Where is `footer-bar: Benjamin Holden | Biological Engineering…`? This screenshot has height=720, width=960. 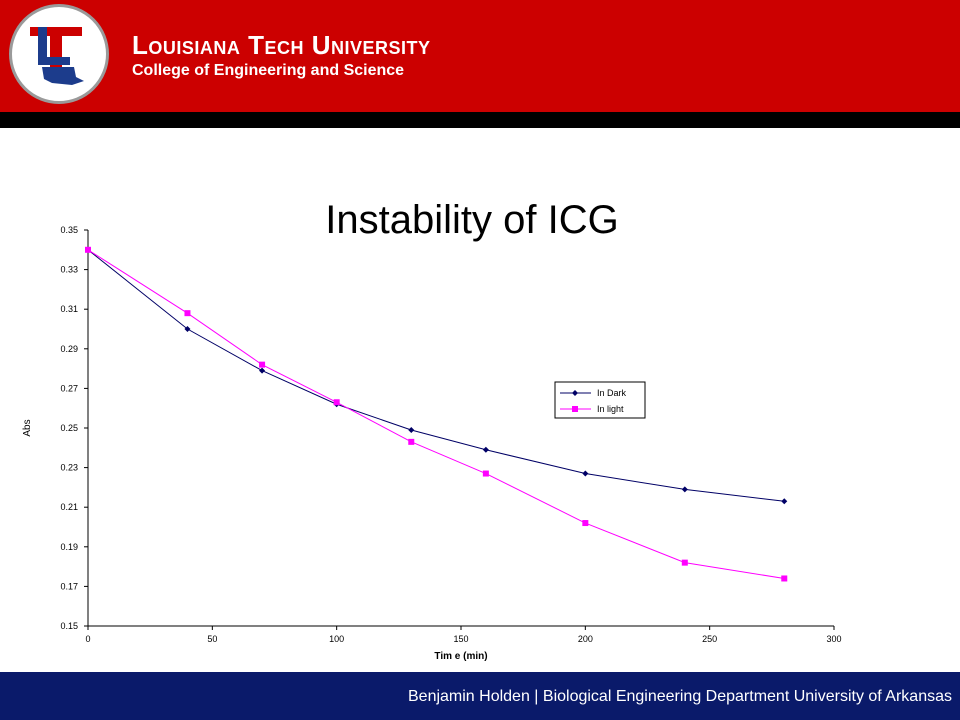 footer-bar: Benjamin Holden | Biological Engineering… is located at coordinates (480, 696).